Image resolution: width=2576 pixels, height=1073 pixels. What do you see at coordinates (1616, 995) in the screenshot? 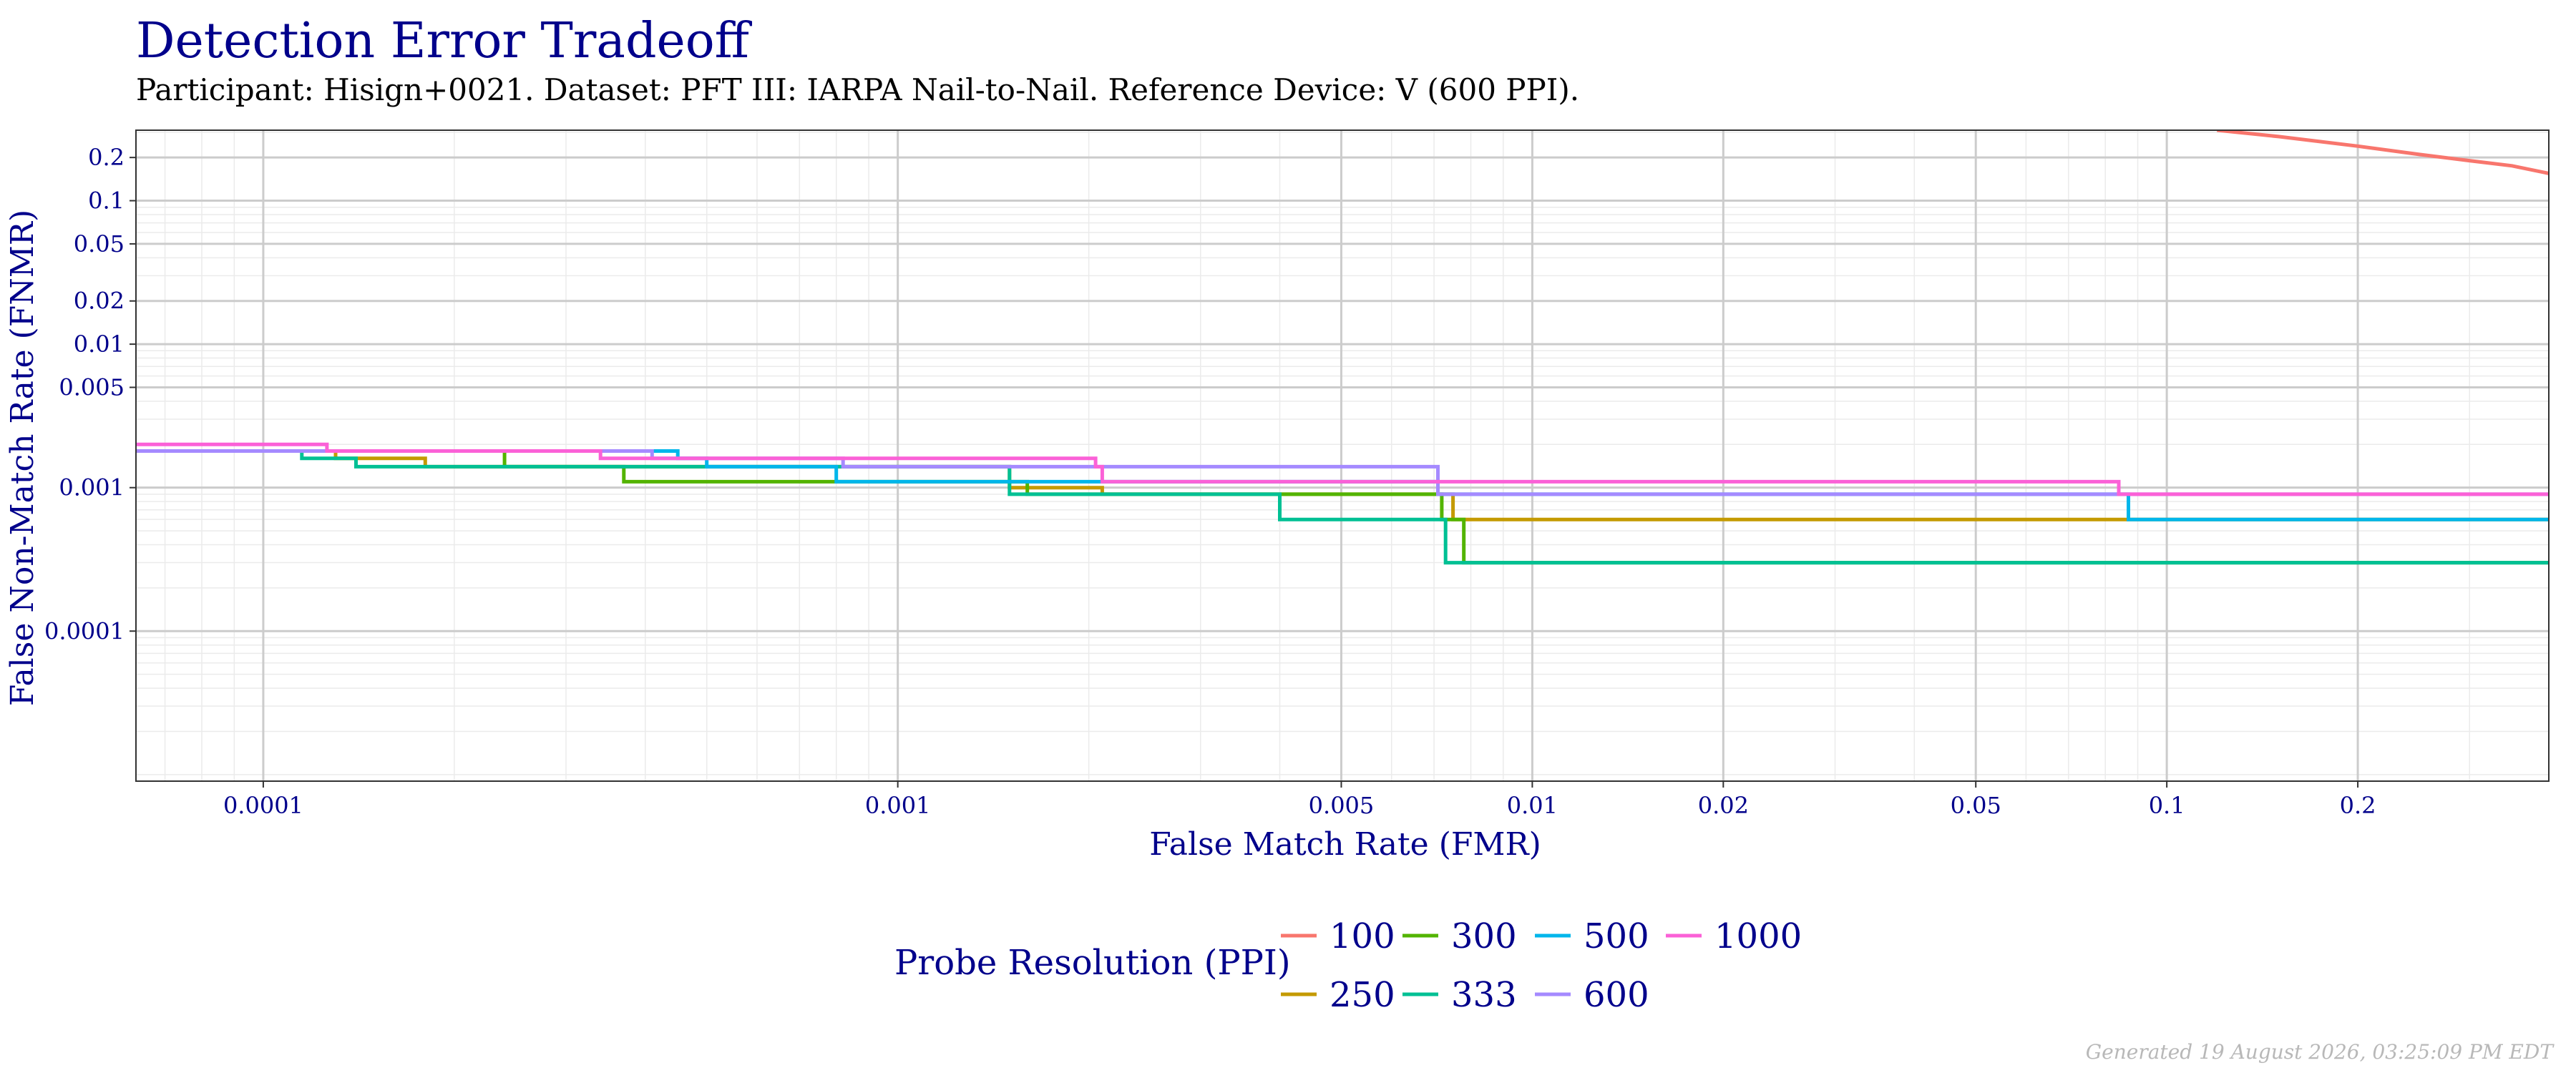
I see `legend-label-600: 600` at bounding box center [1616, 995].